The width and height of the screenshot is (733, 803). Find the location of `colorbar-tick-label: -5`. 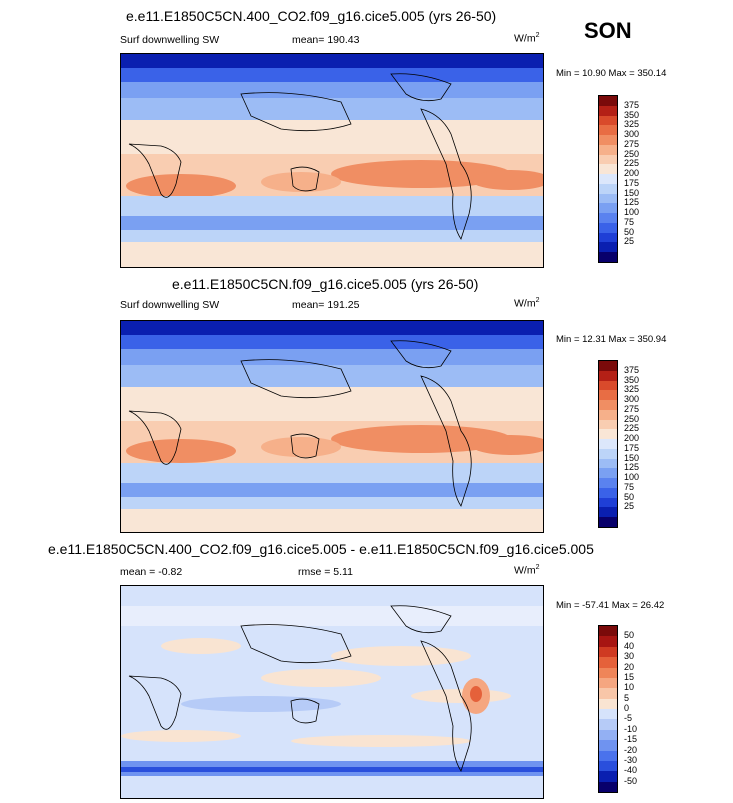

colorbar-tick-label: -5 is located at coordinates (628, 718).